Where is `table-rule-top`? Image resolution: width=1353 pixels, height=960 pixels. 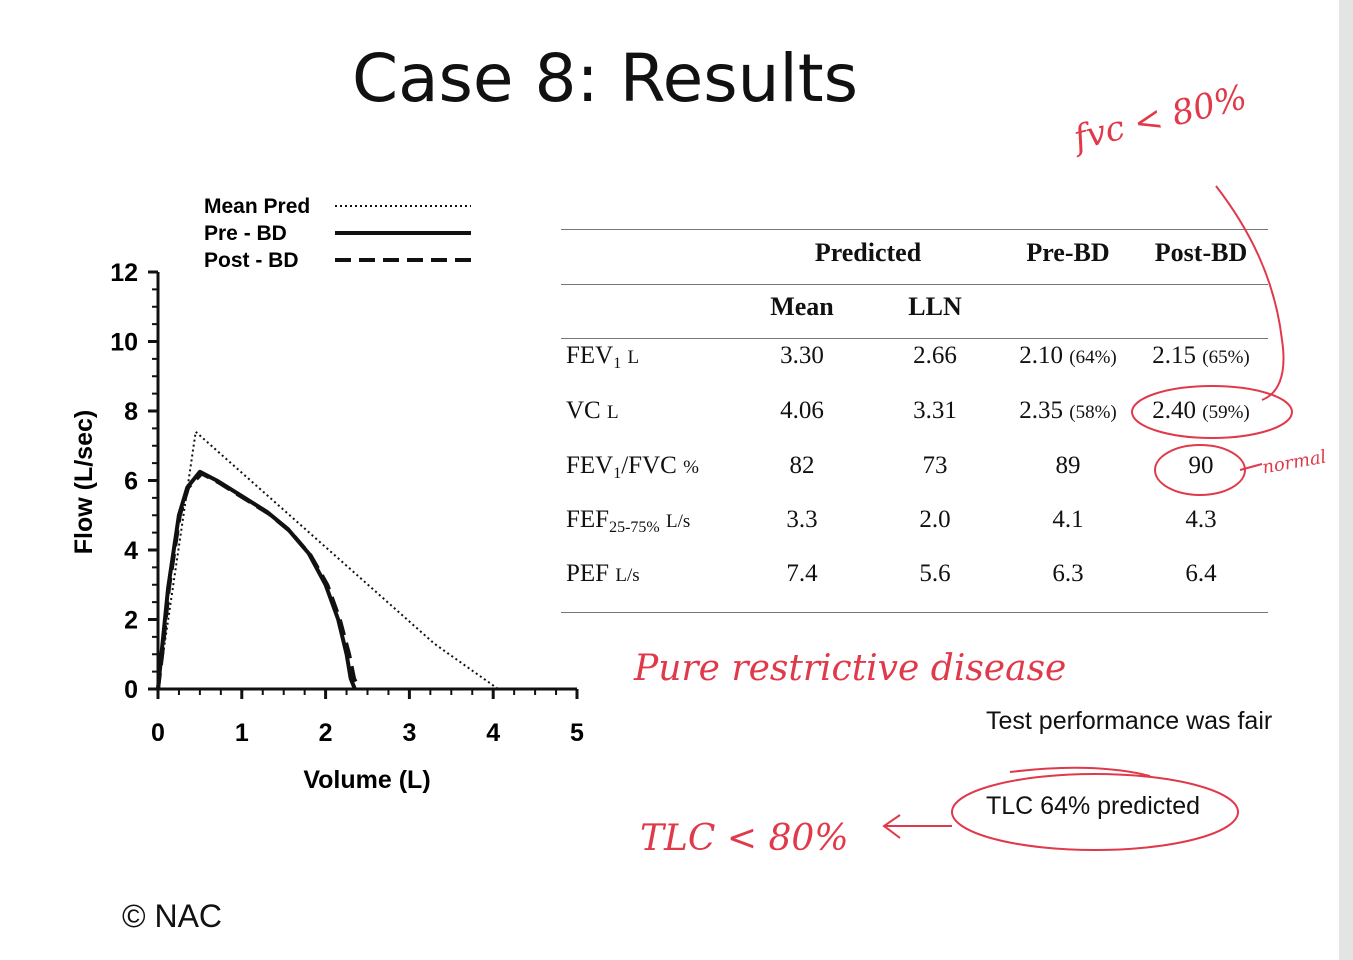 table-rule-top is located at coordinates (914, 229).